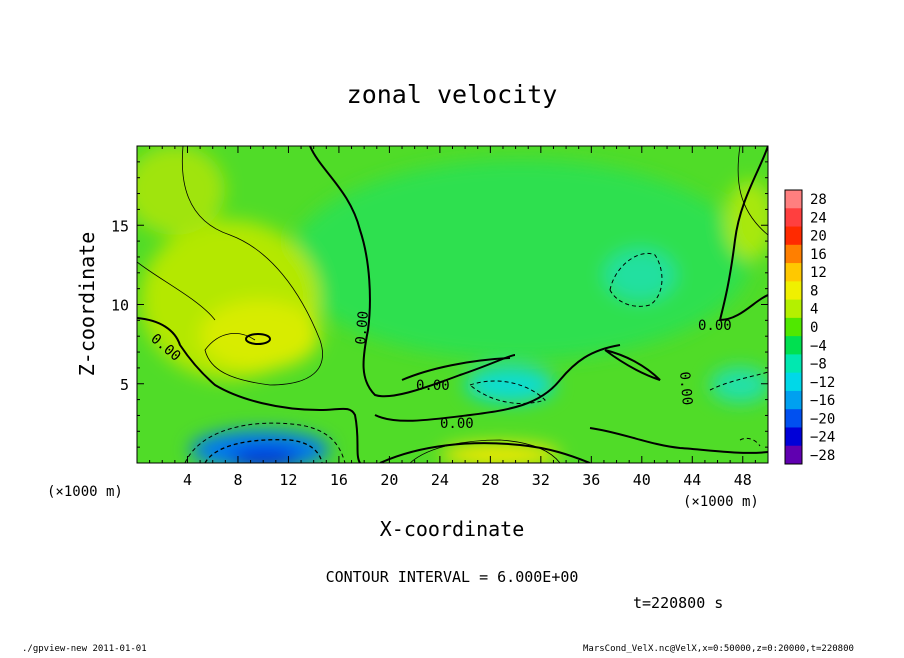  Describe the element at coordinates (339, 480) in the screenshot. I see `x-tick-label: 16` at that location.